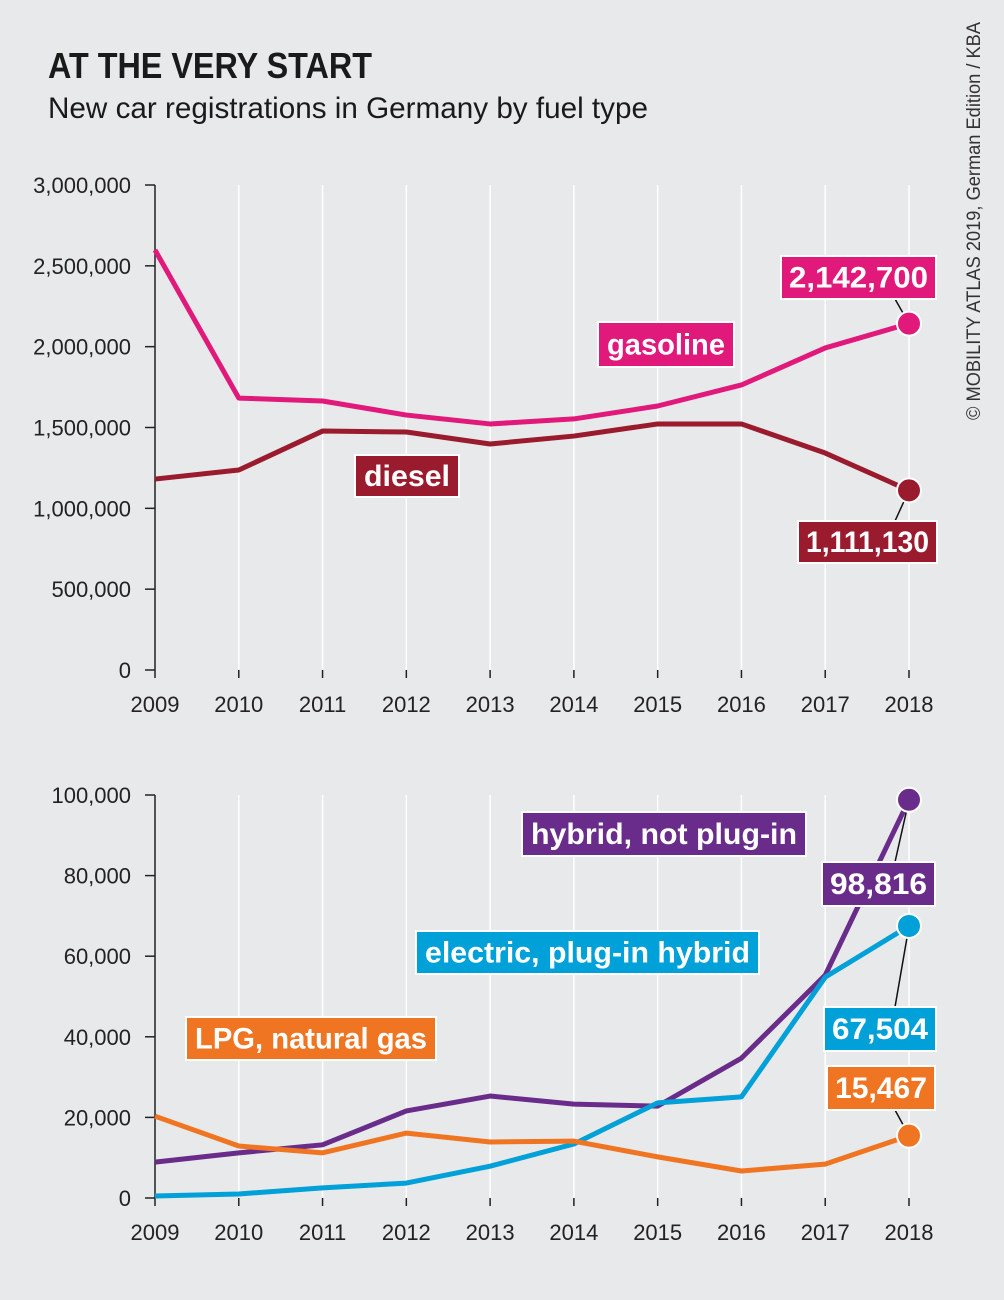  I want to click on chart-title: AT THE VERY START, so click(210, 65).